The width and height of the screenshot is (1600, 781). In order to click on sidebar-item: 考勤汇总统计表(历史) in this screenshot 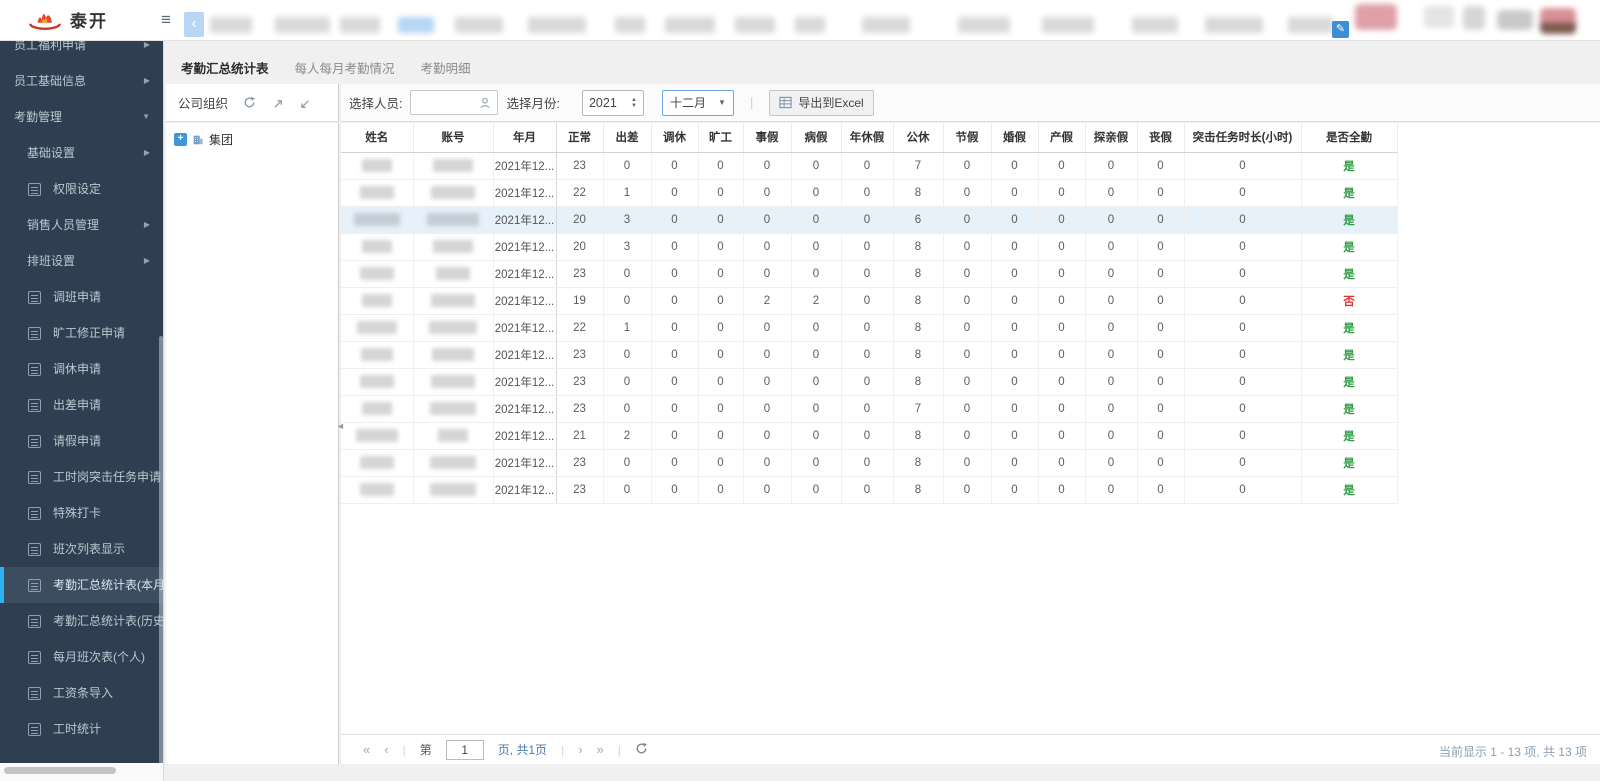, I will do `click(81, 621)`.